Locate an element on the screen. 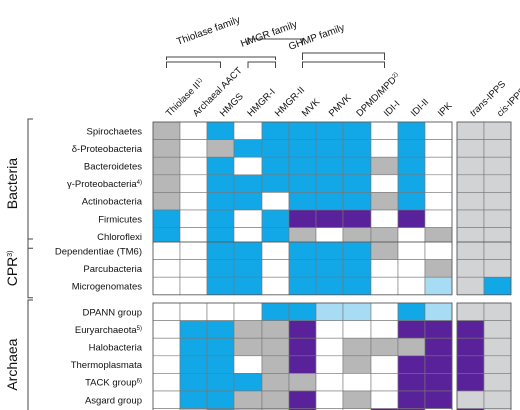 The height and width of the screenshot is (410, 520). table-row: Microgenomates is located at coordinates (292, 286).